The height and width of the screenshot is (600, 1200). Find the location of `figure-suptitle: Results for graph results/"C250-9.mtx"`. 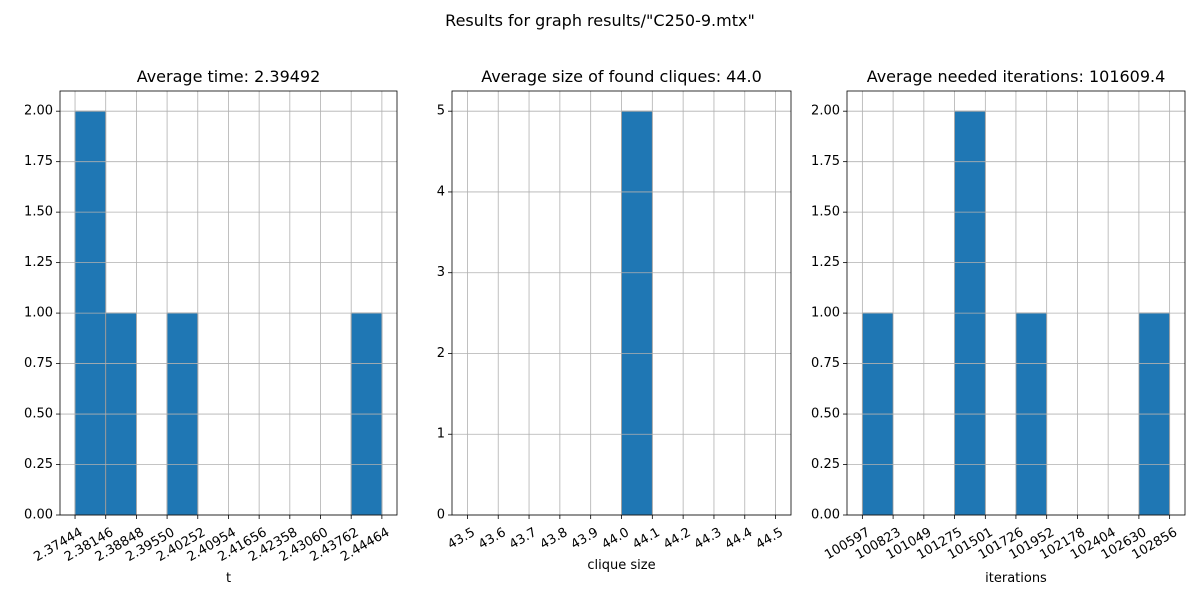

figure-suptitle: Results for graph results/"C250-9.mtx" is located at coordinates (600, 20).